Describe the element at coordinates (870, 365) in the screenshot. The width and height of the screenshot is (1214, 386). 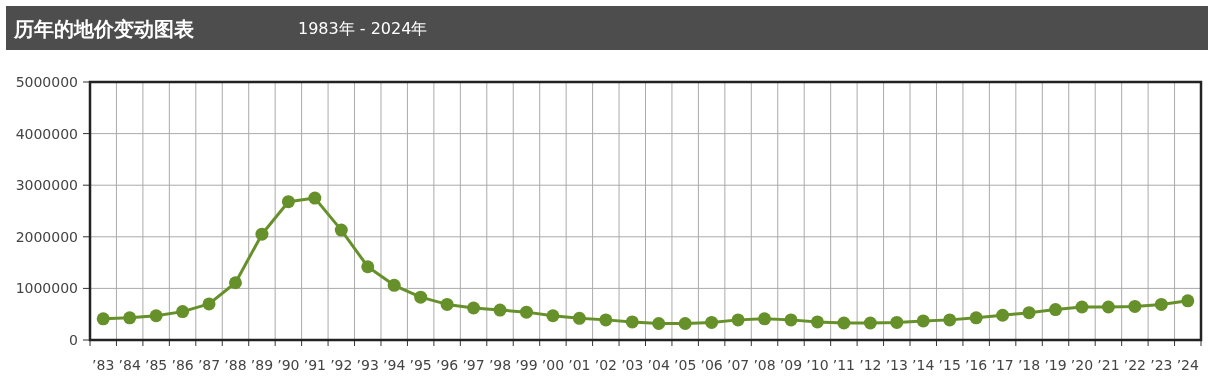
I see `x-tick-label: ’12` at that location.